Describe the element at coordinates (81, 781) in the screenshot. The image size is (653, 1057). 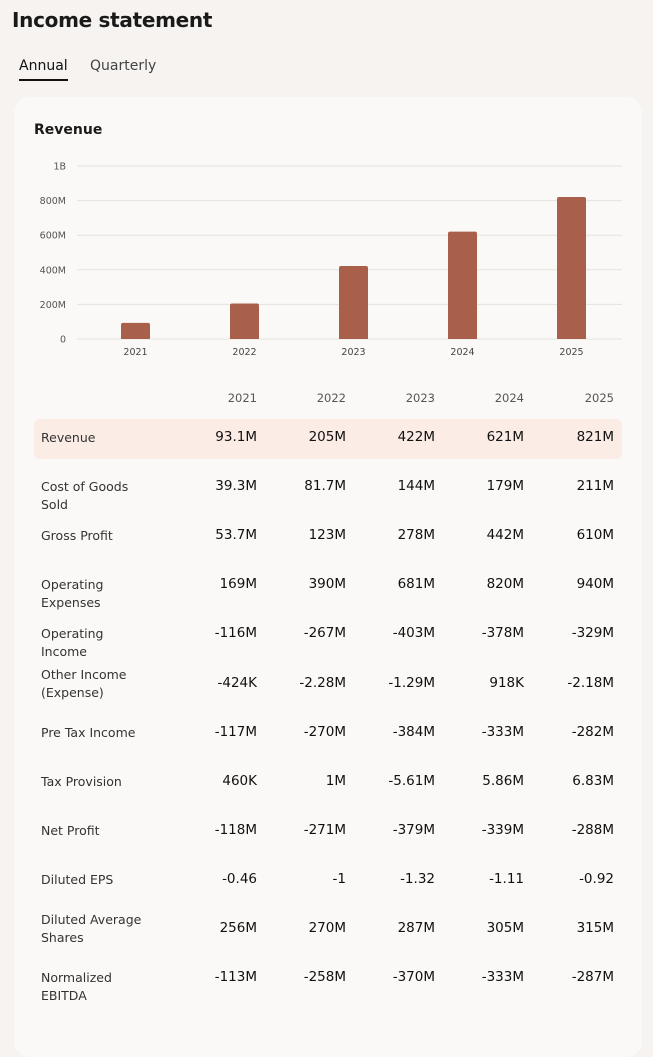
I see `row-label: Tax Provision` at that location.